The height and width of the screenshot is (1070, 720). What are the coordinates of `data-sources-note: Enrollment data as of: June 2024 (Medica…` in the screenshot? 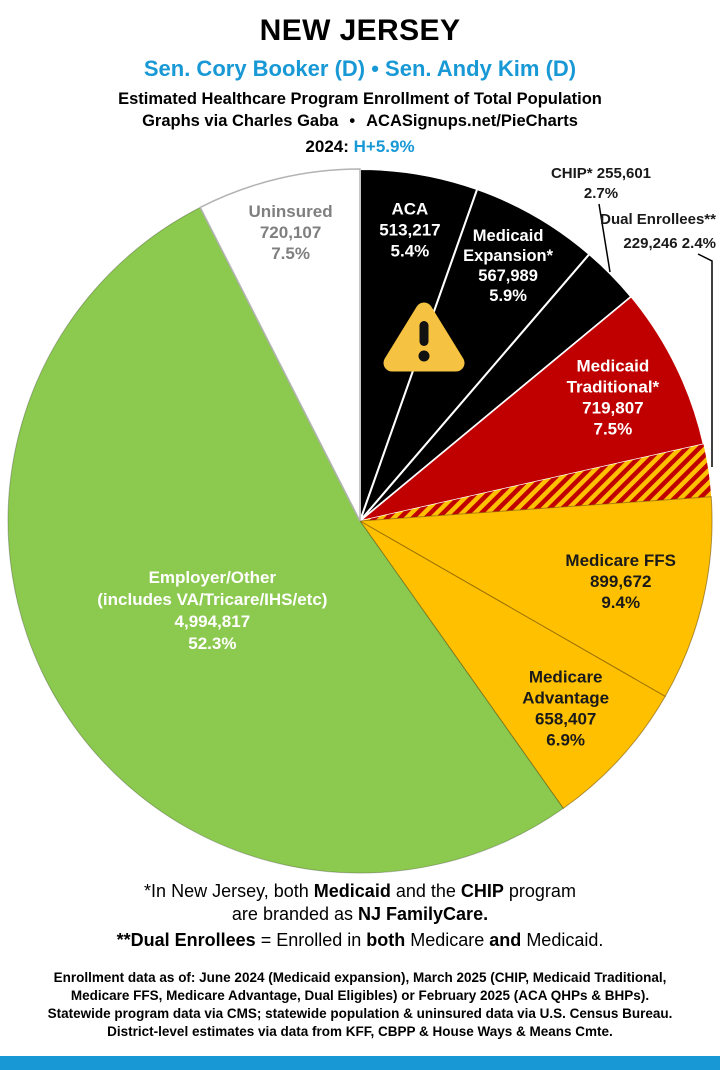 It's located at (360, 1004).